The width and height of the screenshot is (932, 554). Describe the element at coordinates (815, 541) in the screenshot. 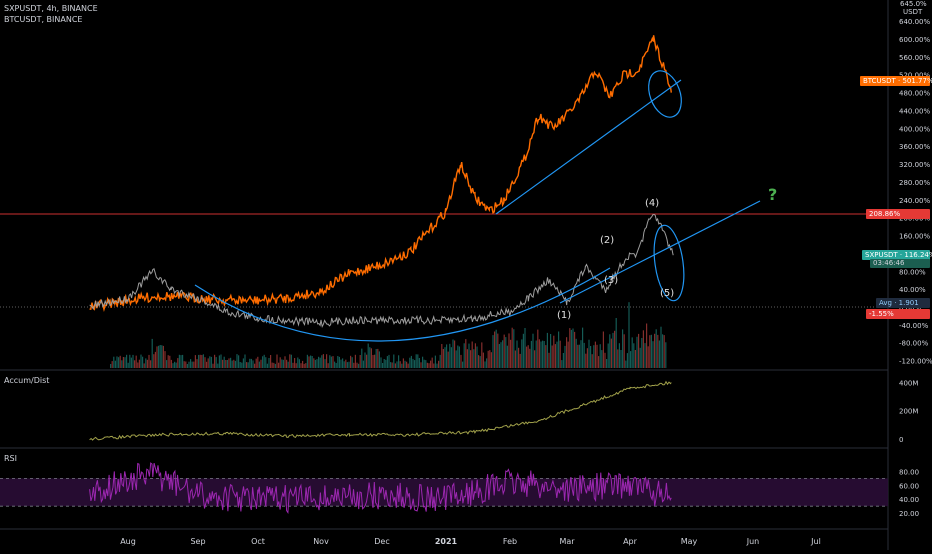

I see `time-tick: Jul` at that location.